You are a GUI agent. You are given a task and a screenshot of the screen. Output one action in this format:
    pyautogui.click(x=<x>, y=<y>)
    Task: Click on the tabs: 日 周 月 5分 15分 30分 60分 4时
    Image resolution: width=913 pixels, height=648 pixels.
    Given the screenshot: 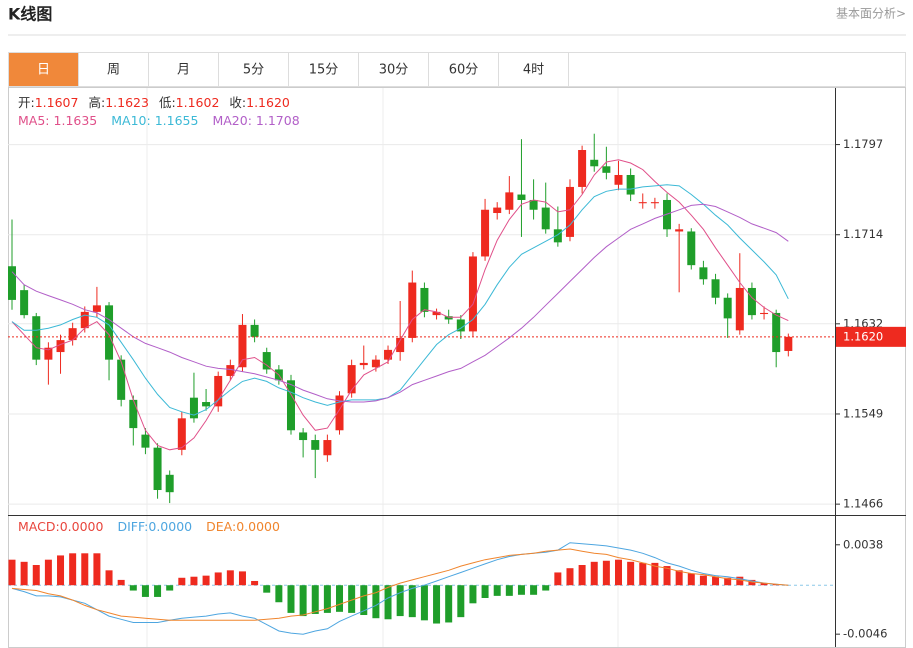 What is the action you would take?
    pyautogui.click(x=288, y=69)
    